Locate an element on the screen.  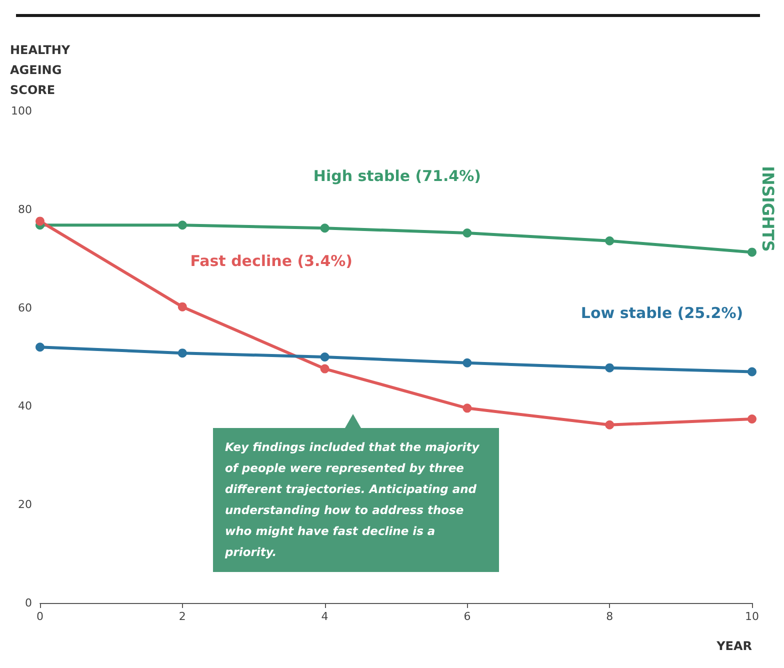
y-tick-label: 20 is located at coordinates (25, 505).